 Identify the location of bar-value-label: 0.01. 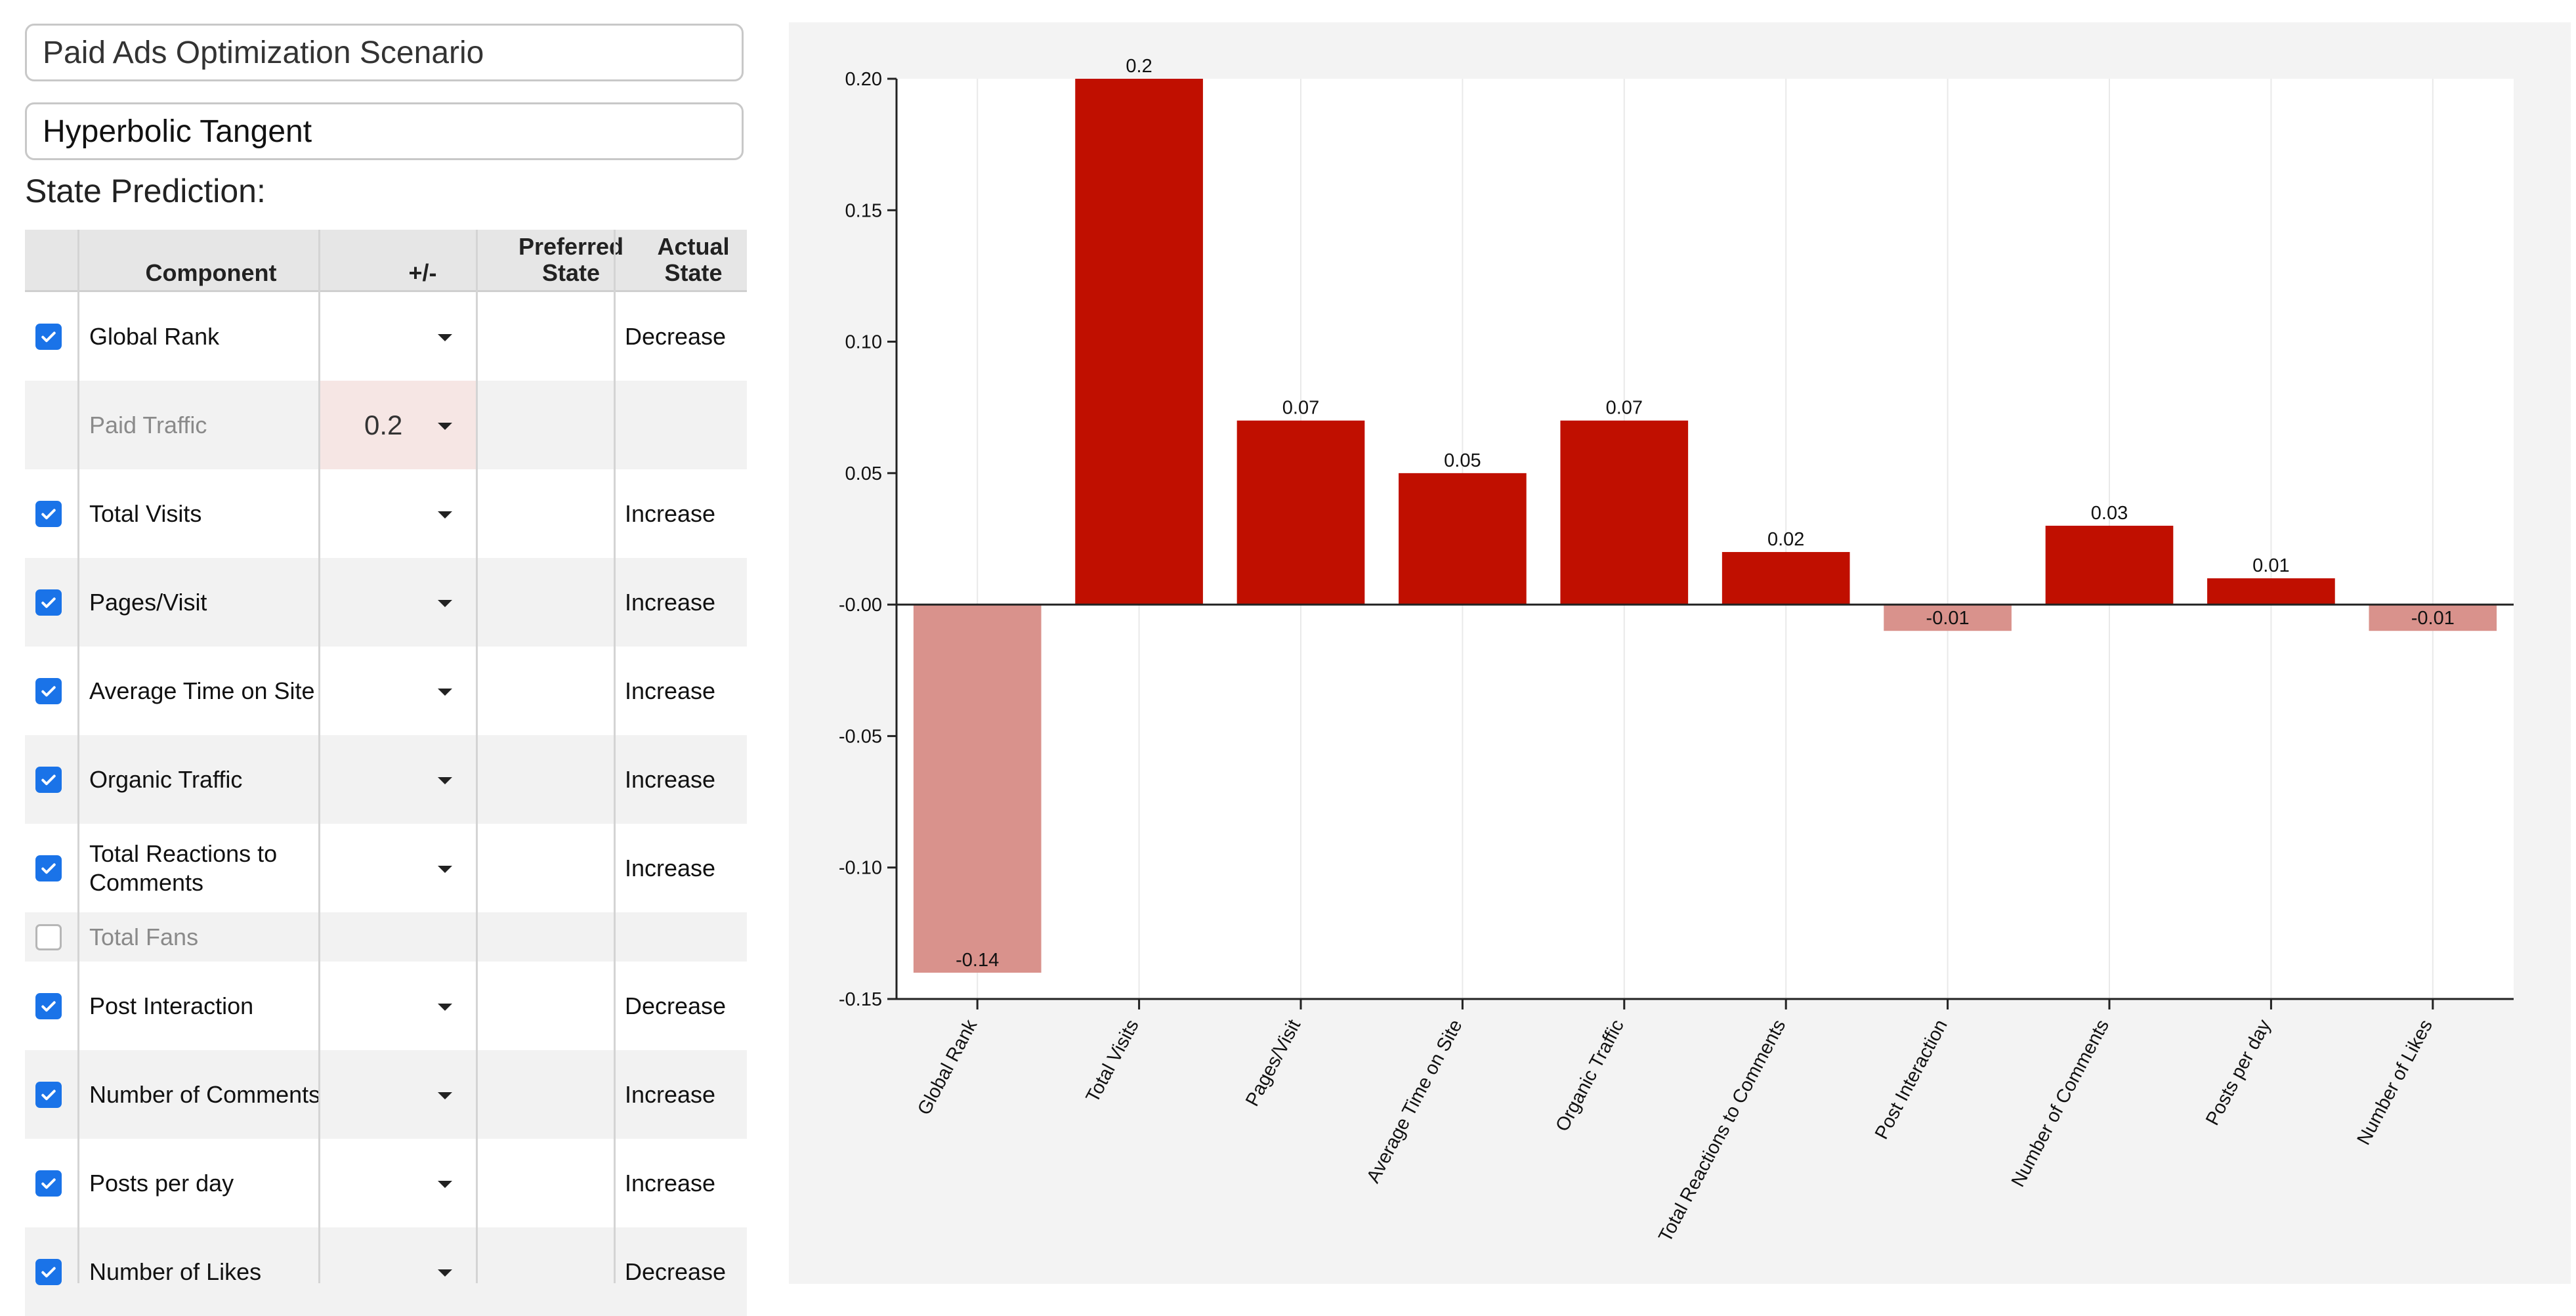
(2270, 565).